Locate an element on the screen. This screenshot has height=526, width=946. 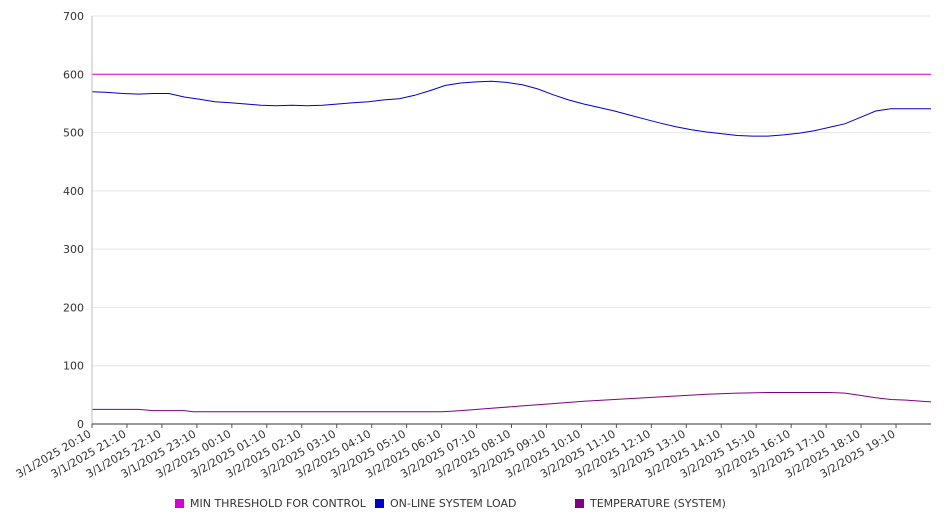
legend-label-min-threshold: MIN THRESHOLD FOR CONTROL is located at coordinates (278, 503).